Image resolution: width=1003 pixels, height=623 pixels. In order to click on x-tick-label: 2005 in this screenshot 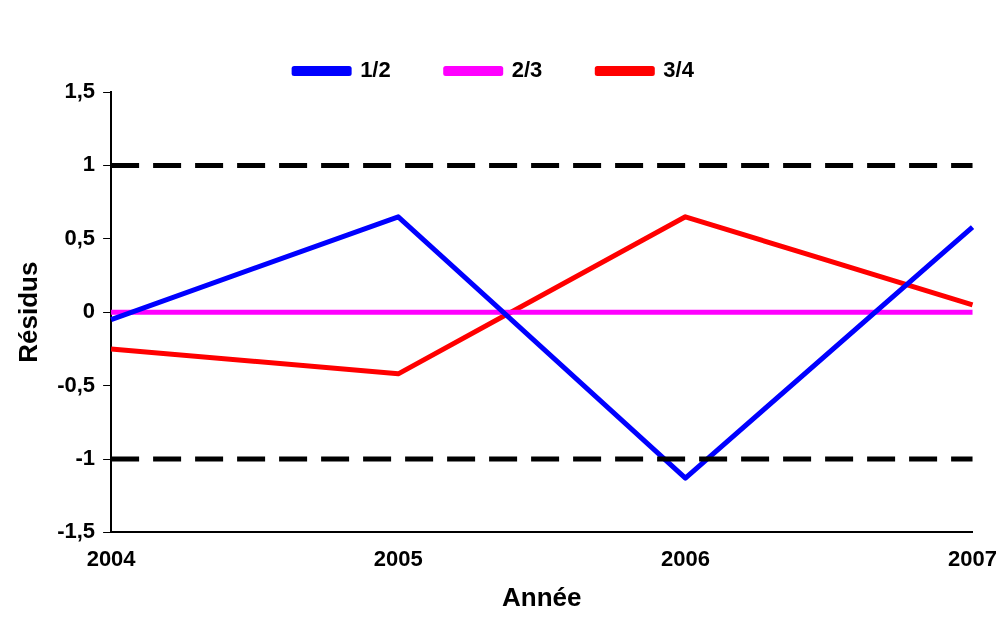, I will do `click(398, 558)`.